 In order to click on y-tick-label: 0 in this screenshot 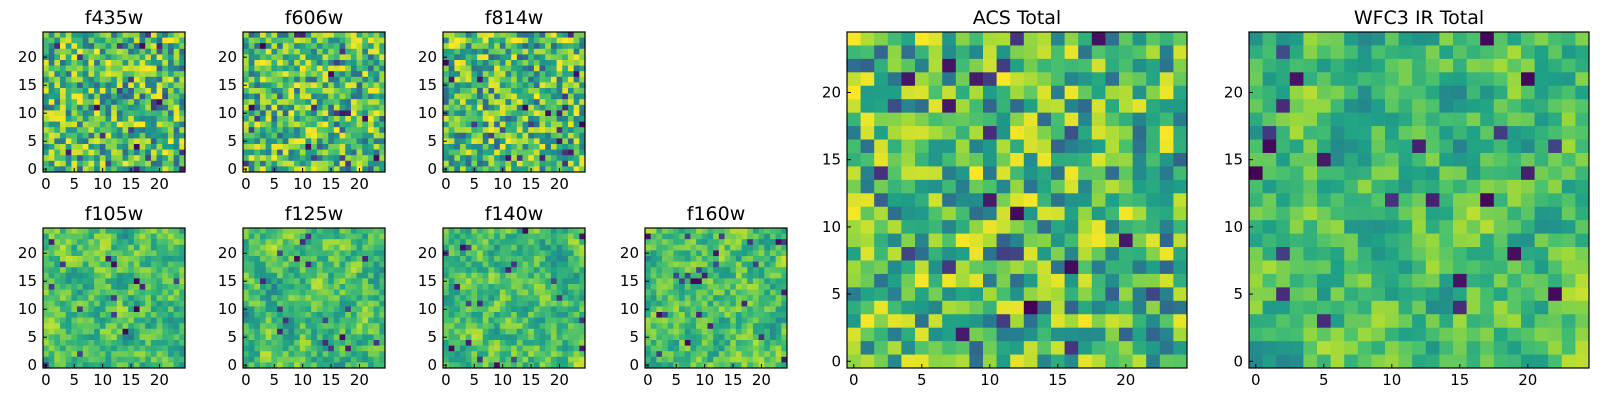, I will do `click(32, 365)`.